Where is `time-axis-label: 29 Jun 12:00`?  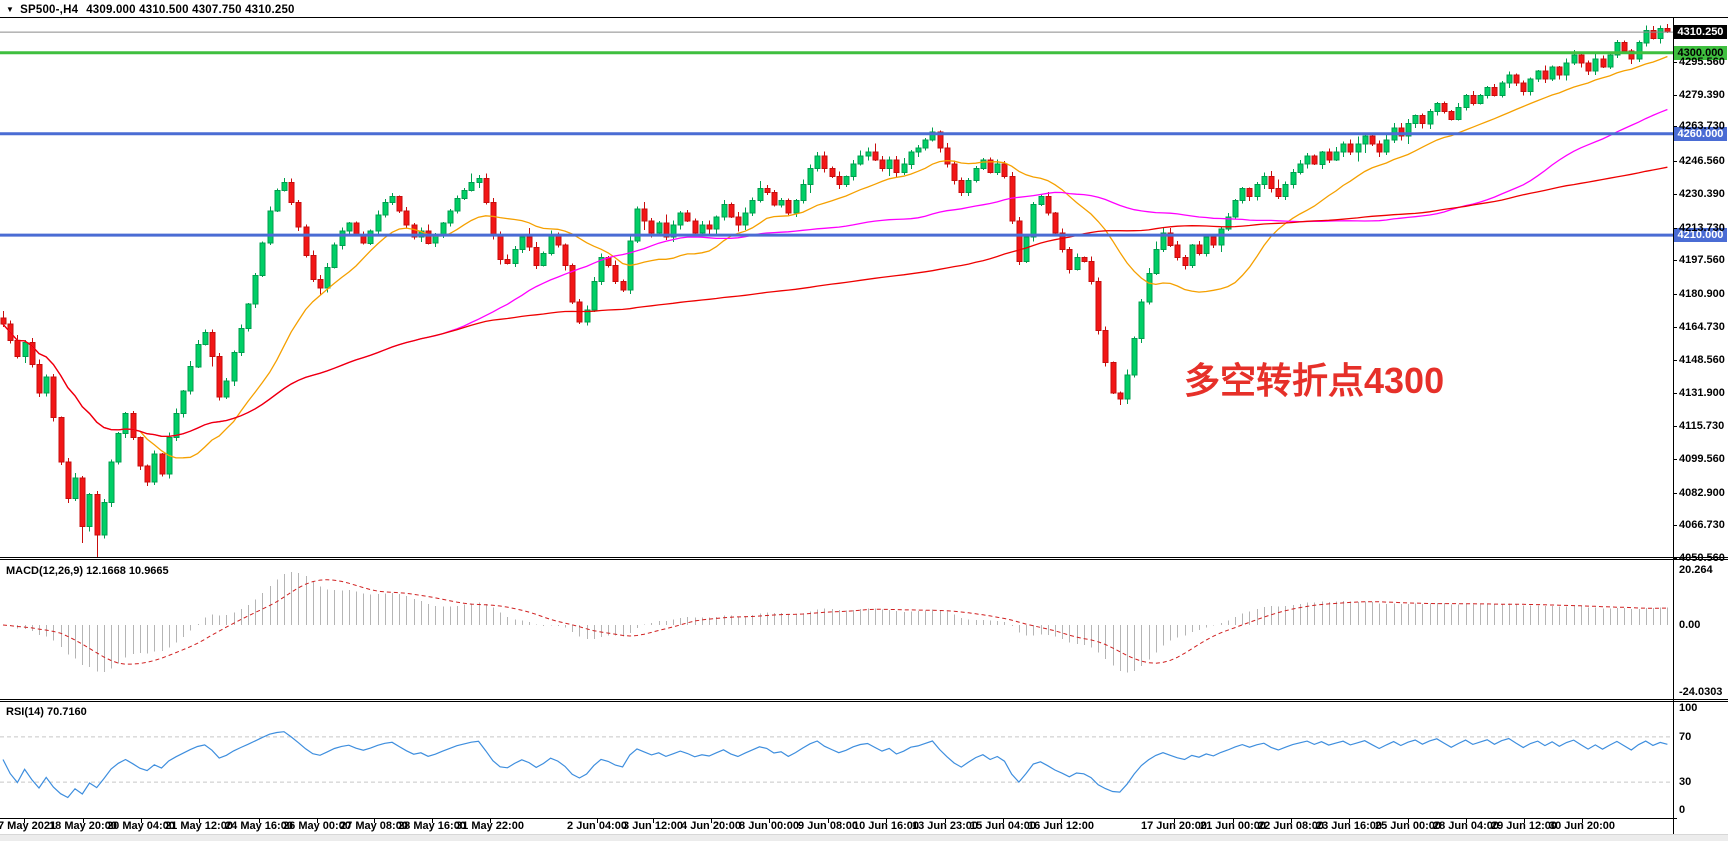
time-axis-label: 29 Jun 12:00 is located at coordinates (1524, 826).